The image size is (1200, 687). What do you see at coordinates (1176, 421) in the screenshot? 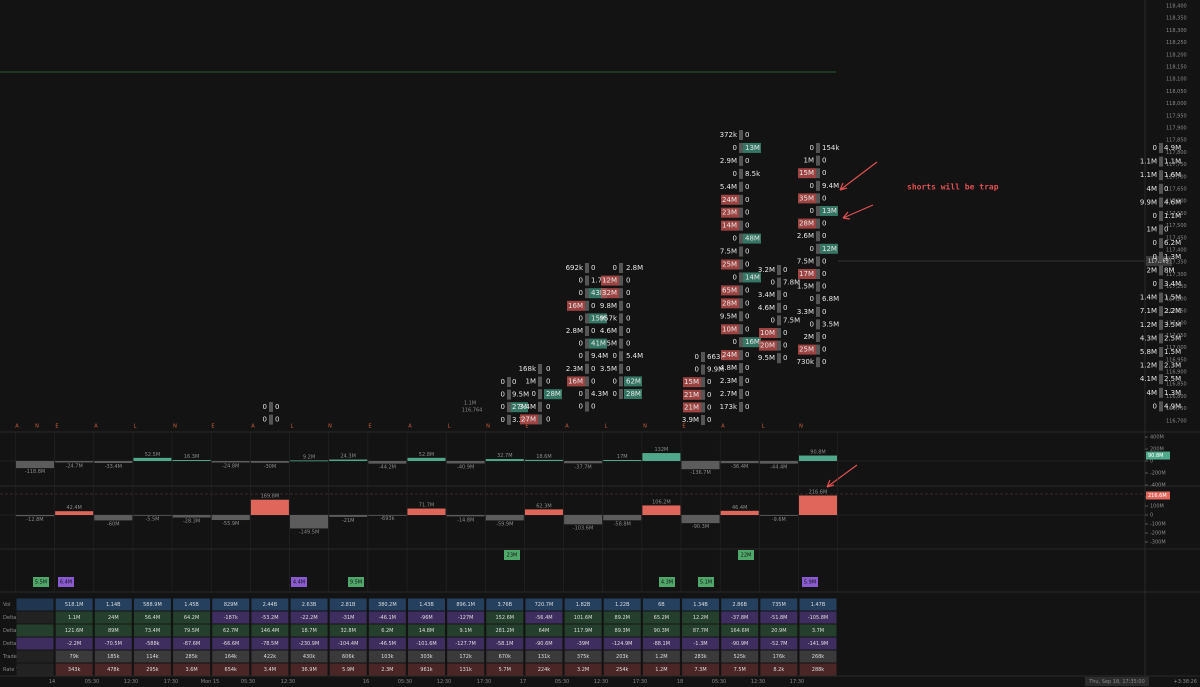
I see `price-label: 116,700` at bounding box center [1176, 421].